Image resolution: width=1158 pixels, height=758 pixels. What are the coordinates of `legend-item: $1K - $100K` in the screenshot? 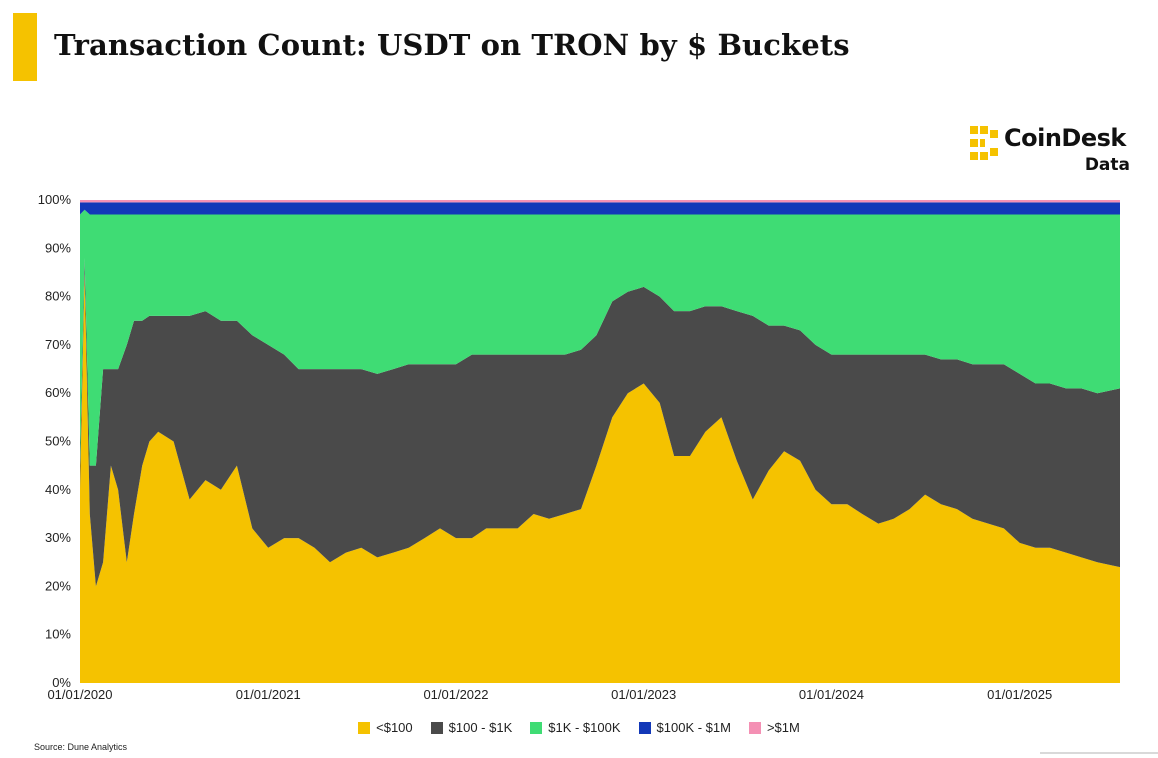 It's located at (575, 727).